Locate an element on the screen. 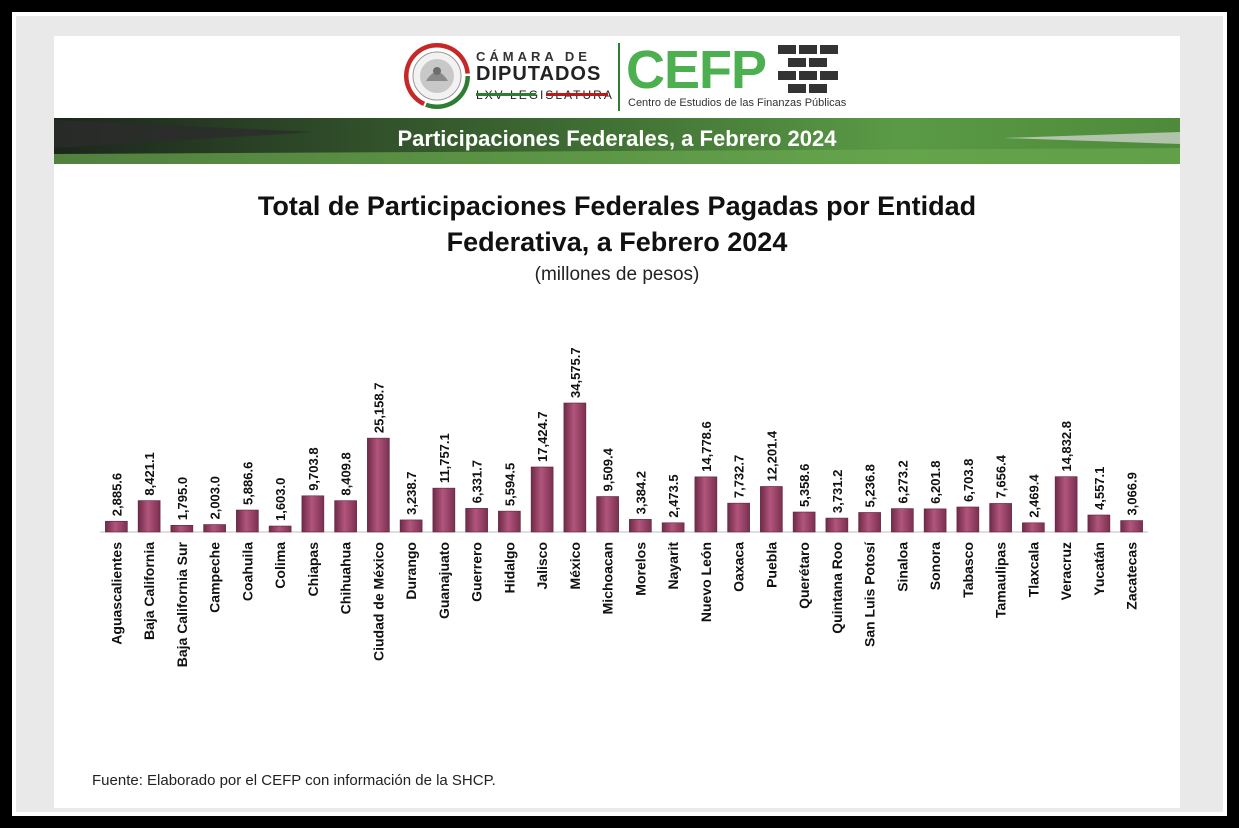 This screenshot has width=1239, height=828. value-label-21: 5,358.6 is located at coordinates (804, 485).